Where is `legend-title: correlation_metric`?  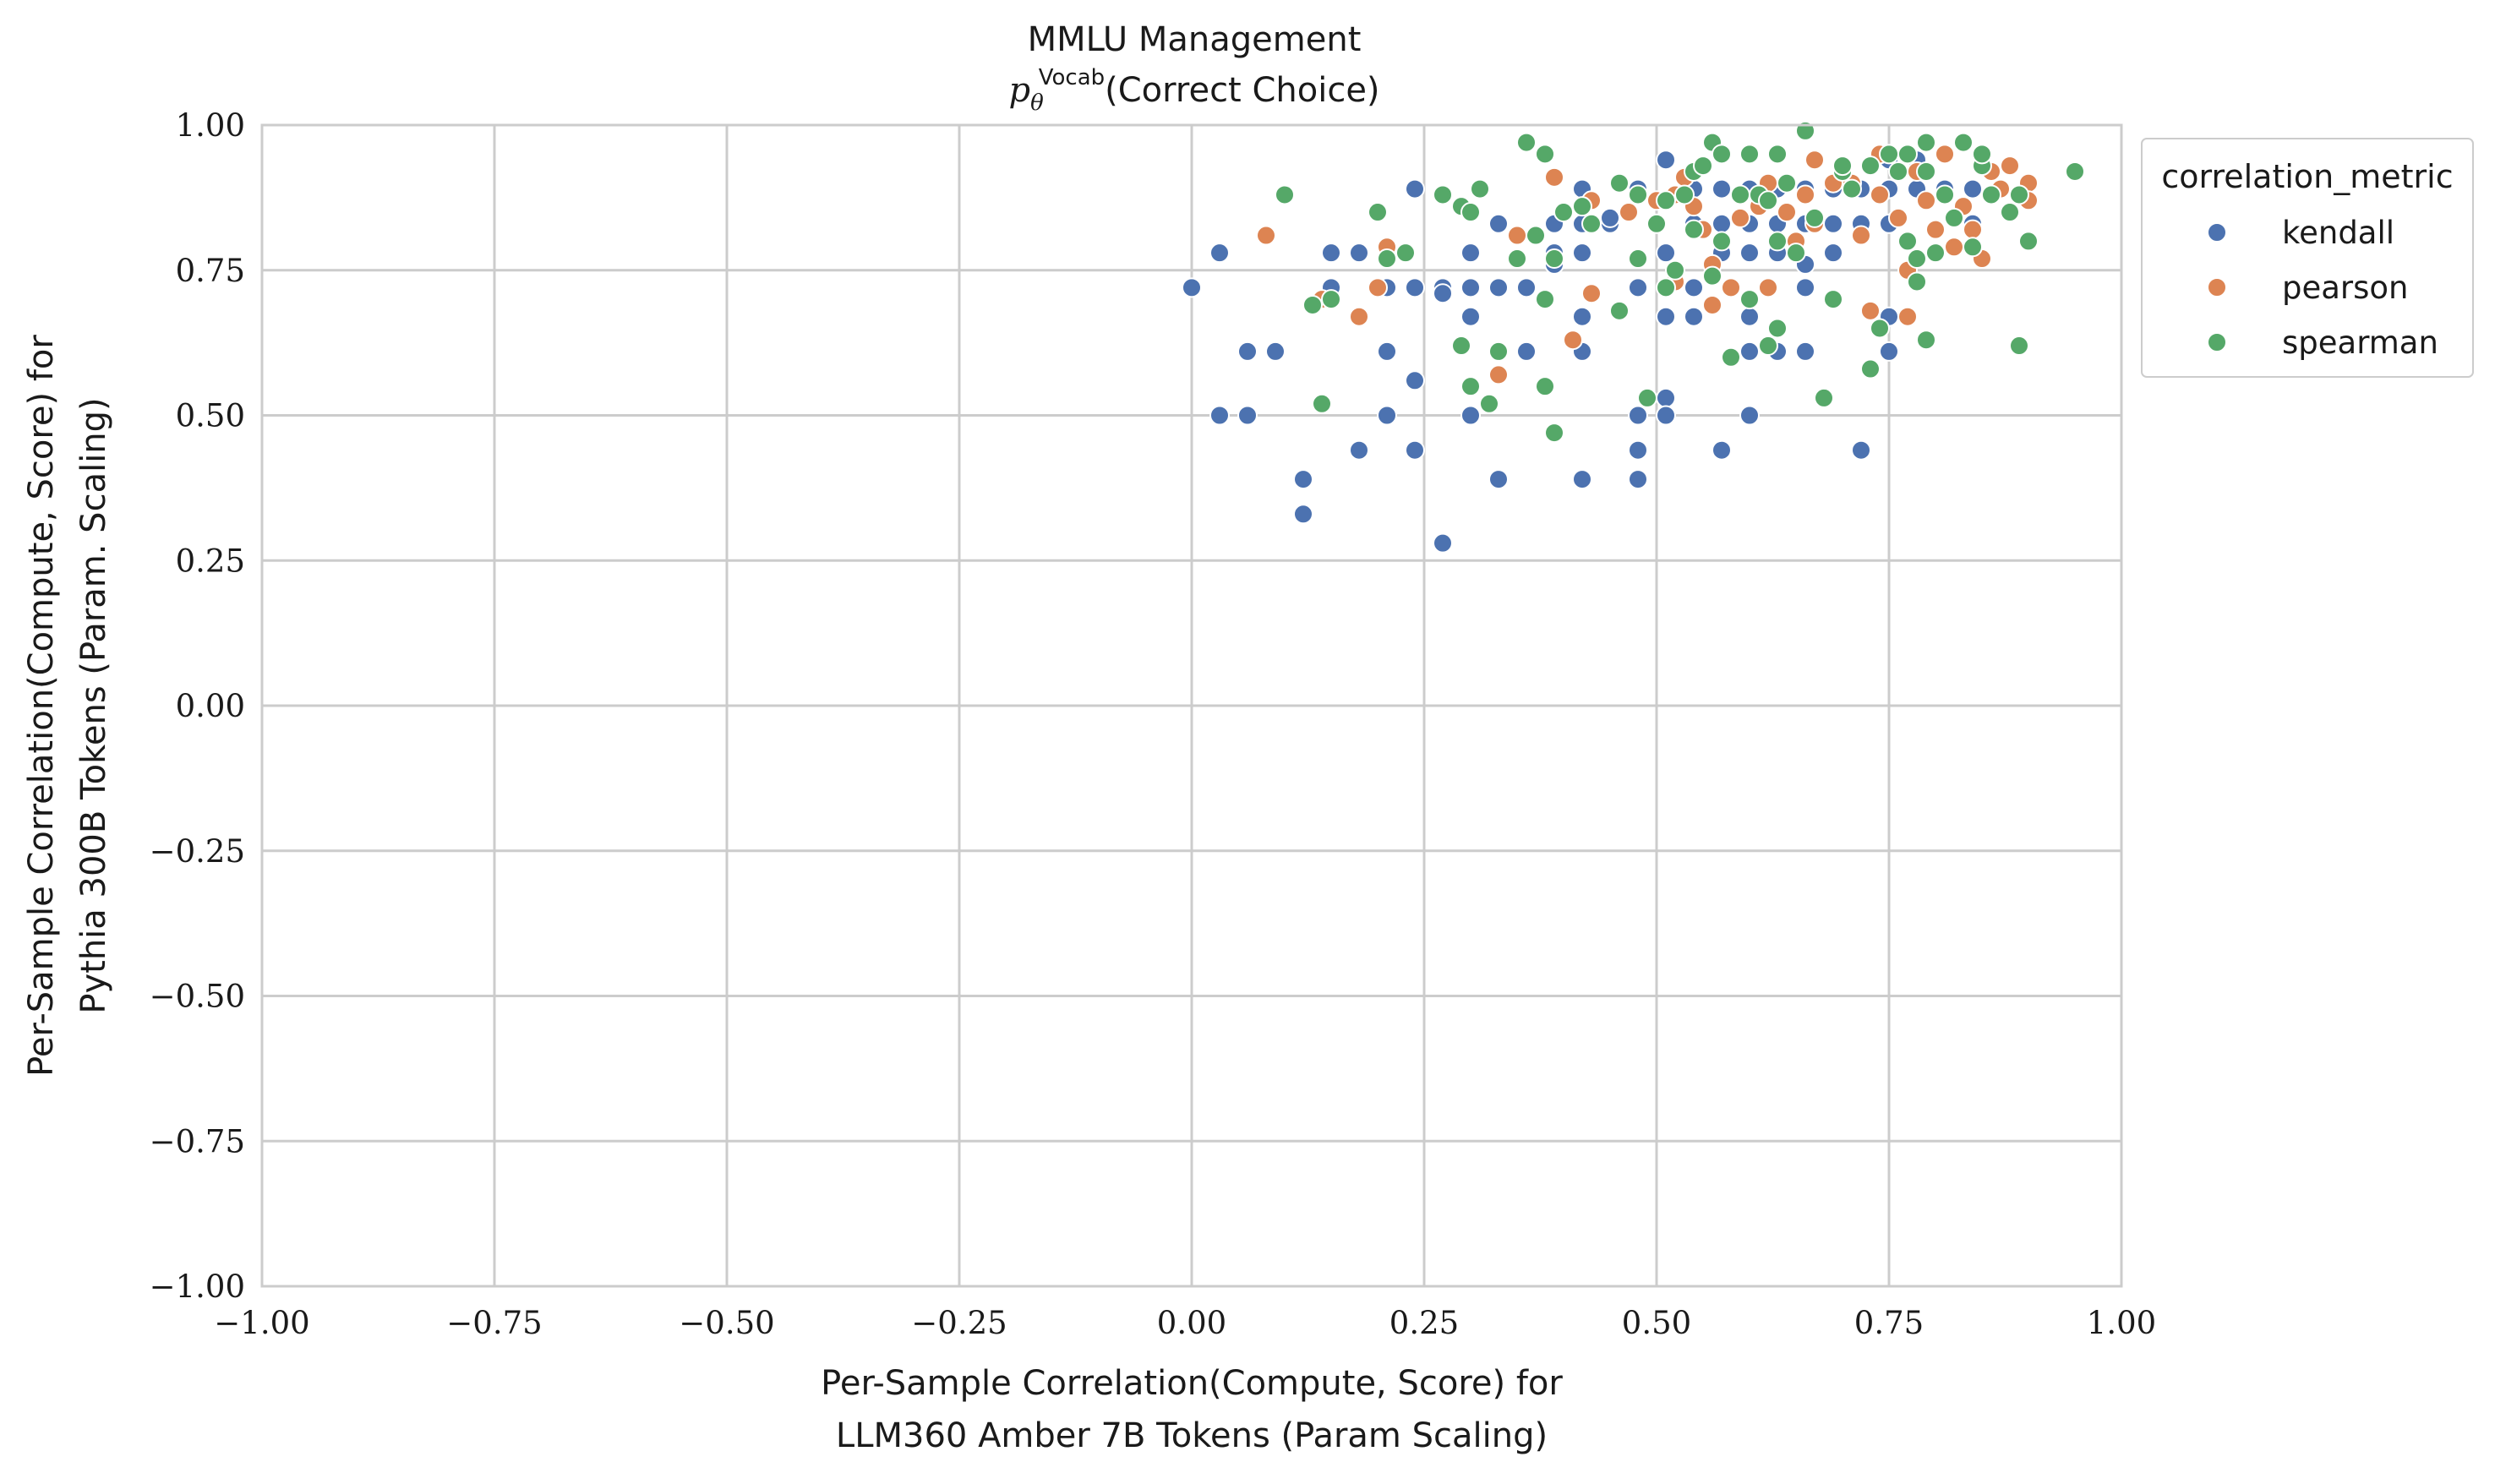 legend-title: correlation_metric is located at coordinates (2307, 177).